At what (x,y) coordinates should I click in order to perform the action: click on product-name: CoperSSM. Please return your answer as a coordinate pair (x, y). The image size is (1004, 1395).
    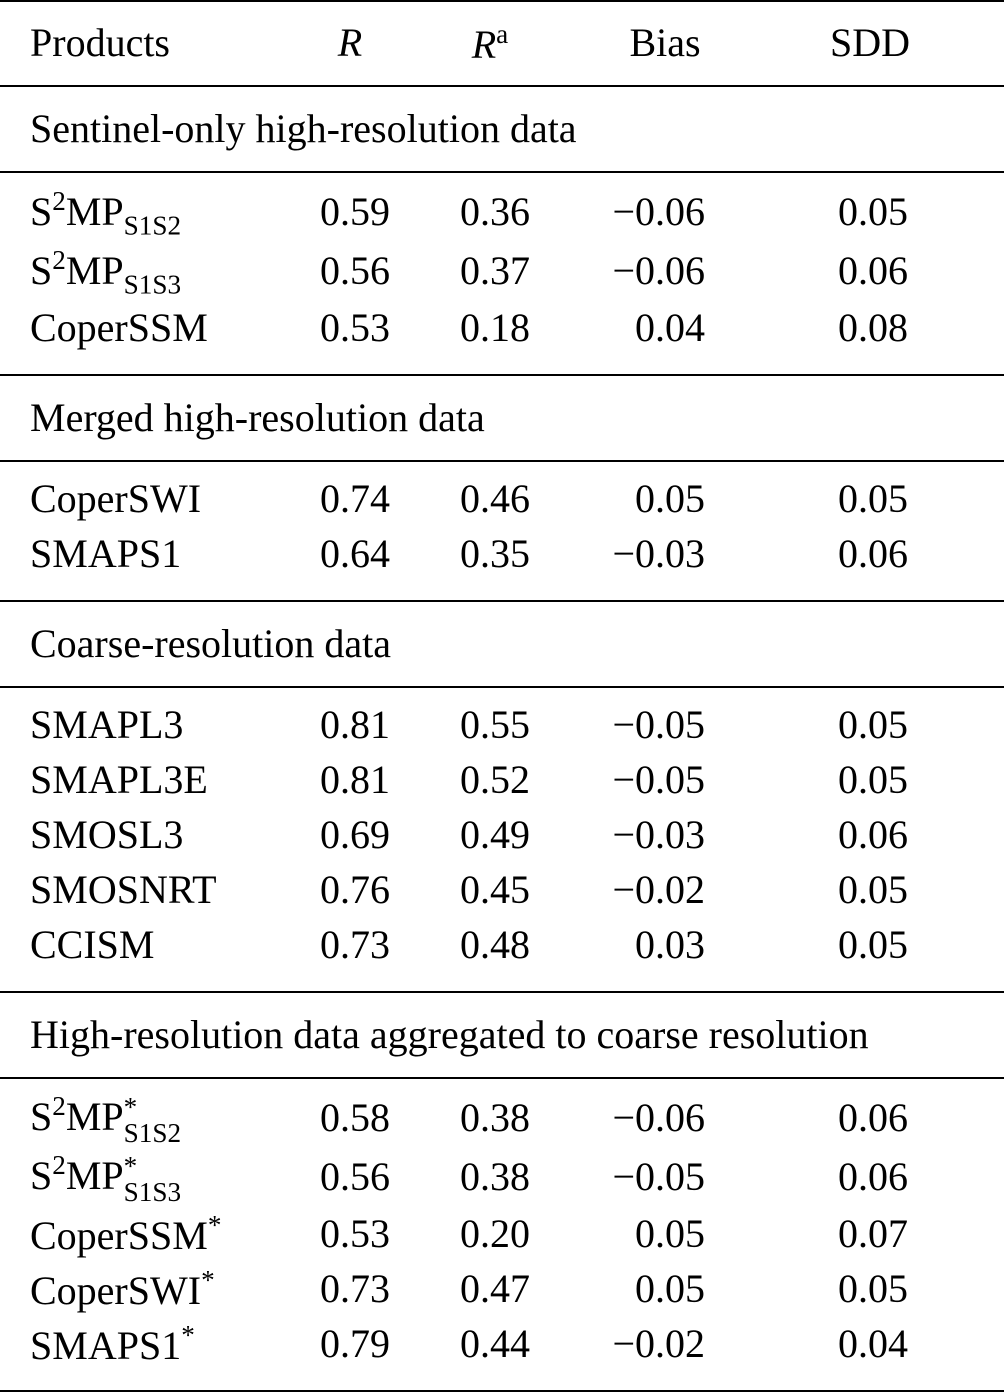
    Looking at the image, I should click on (119, 327).